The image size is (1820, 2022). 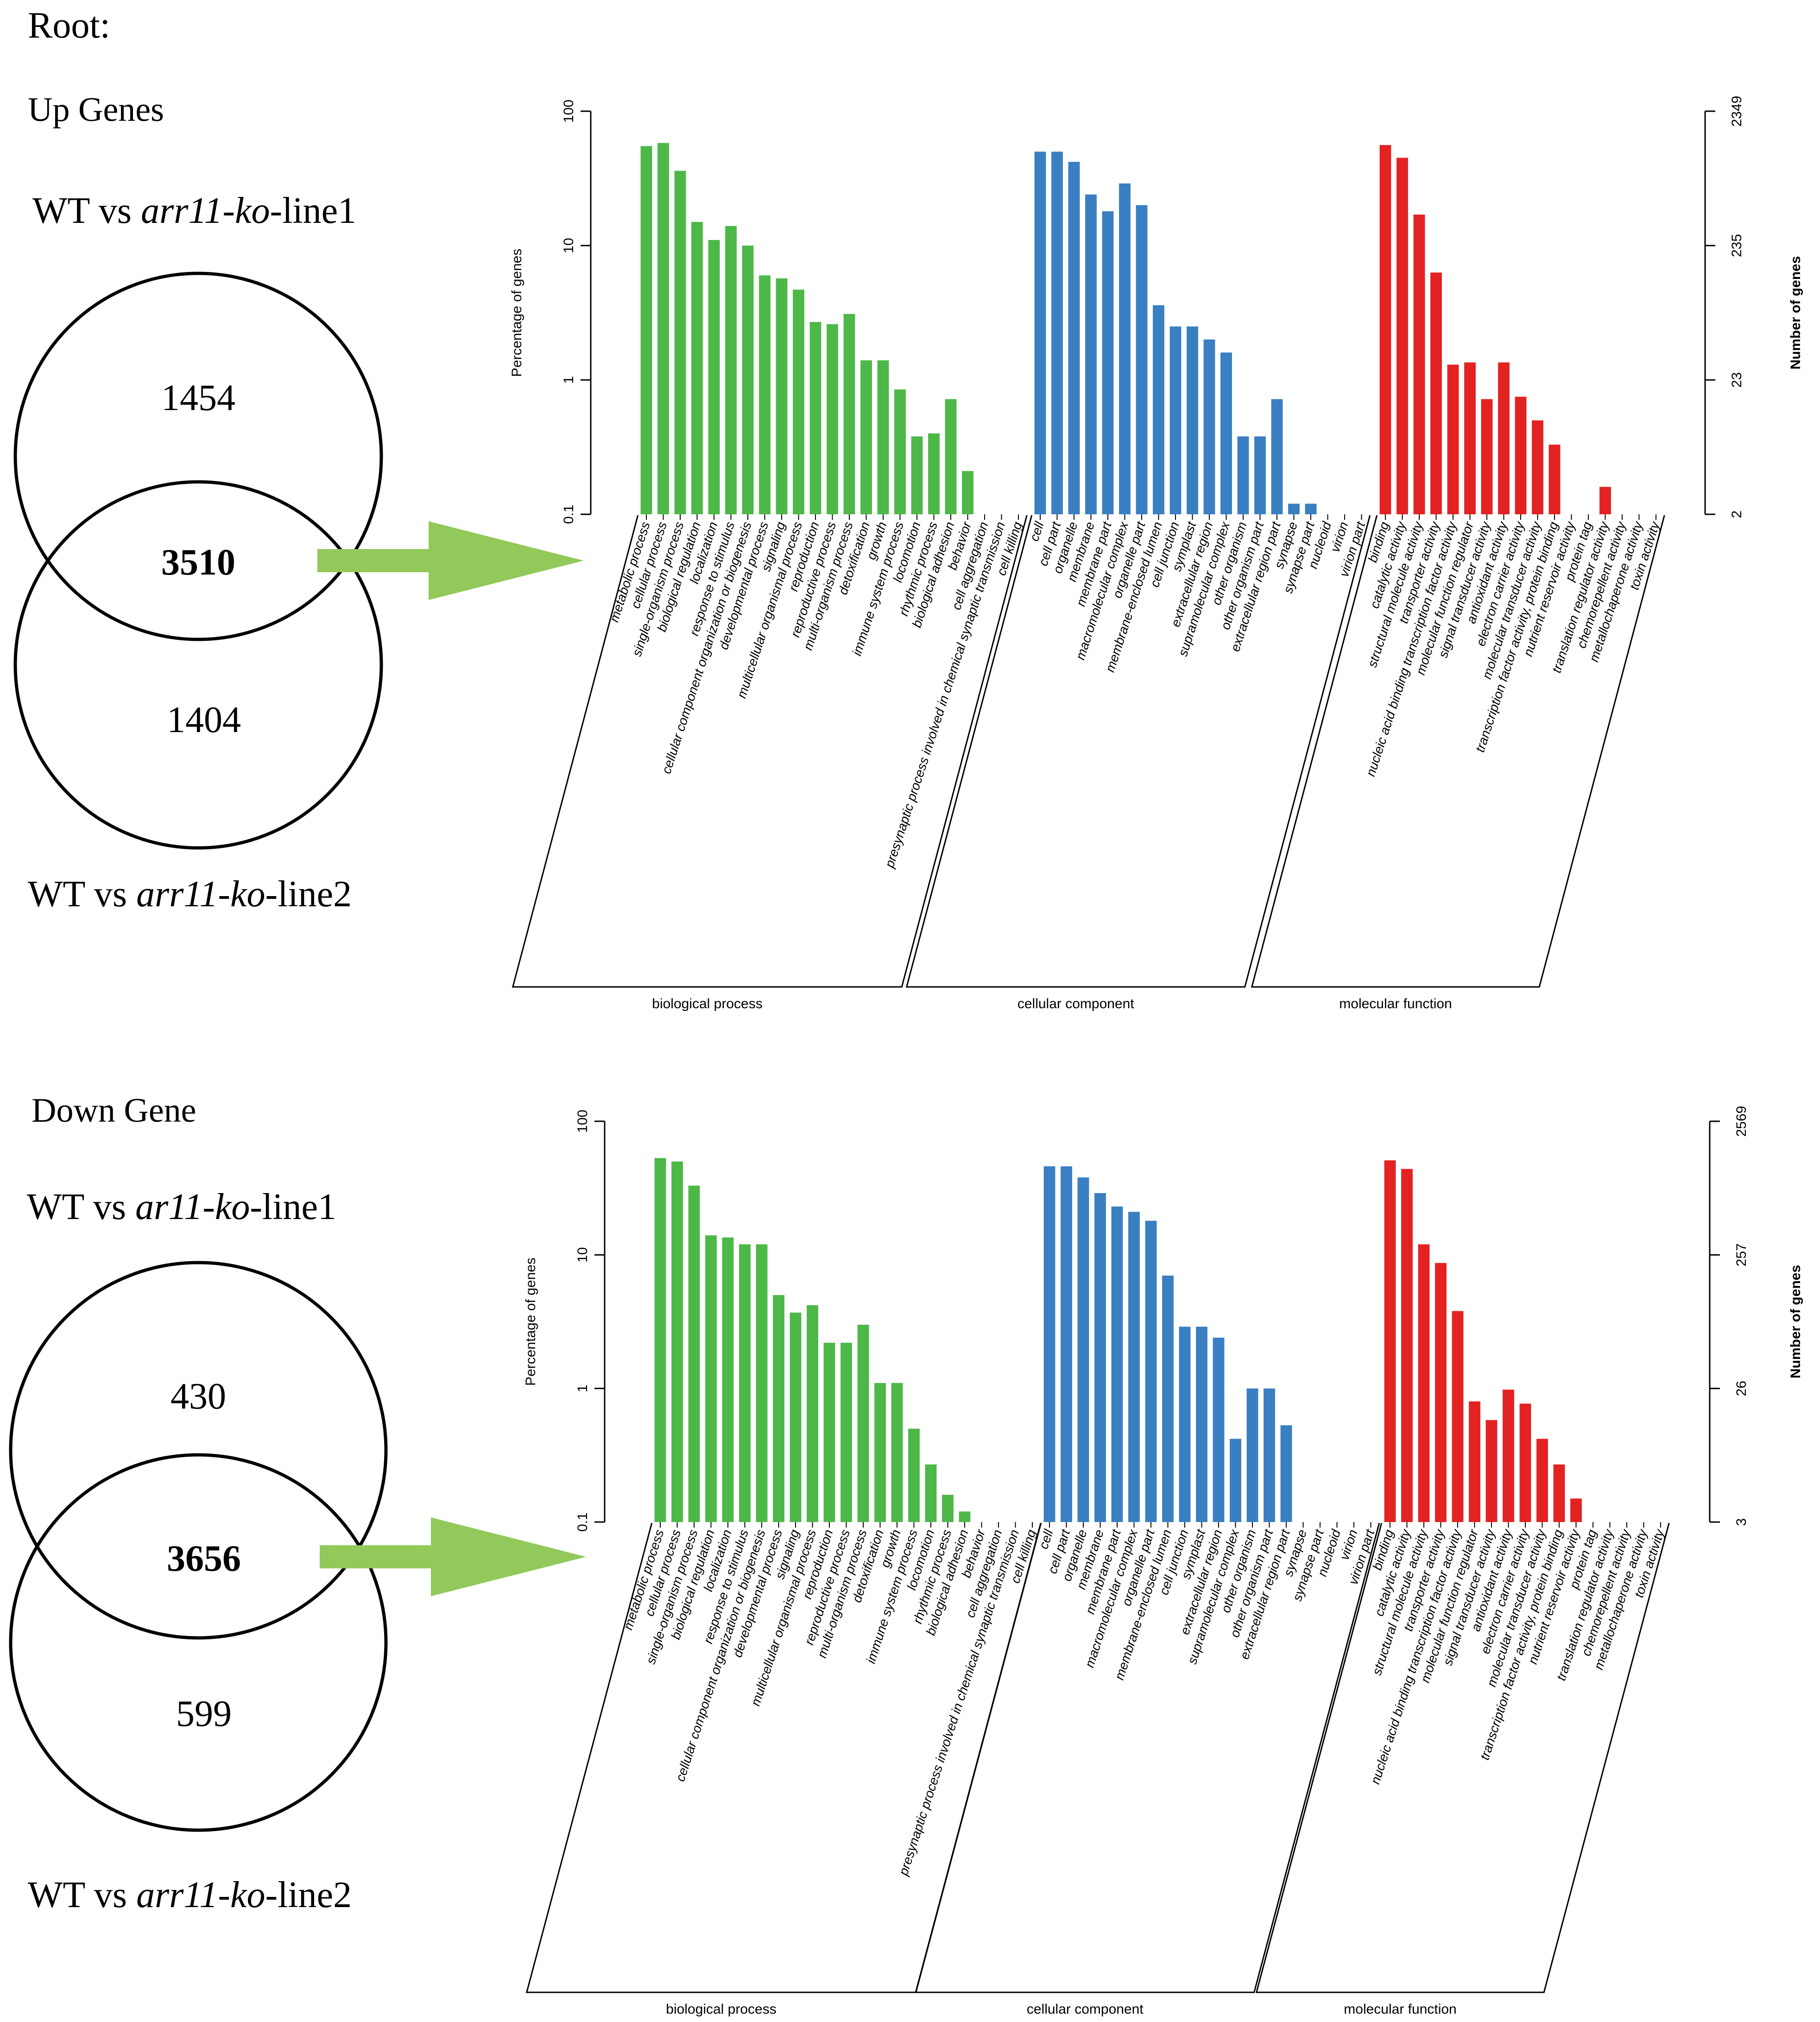 What do you see at coordinates (198, 1450) in the screenshot?
I see `venn-circle-line1` at bounding box center [198, 1450].